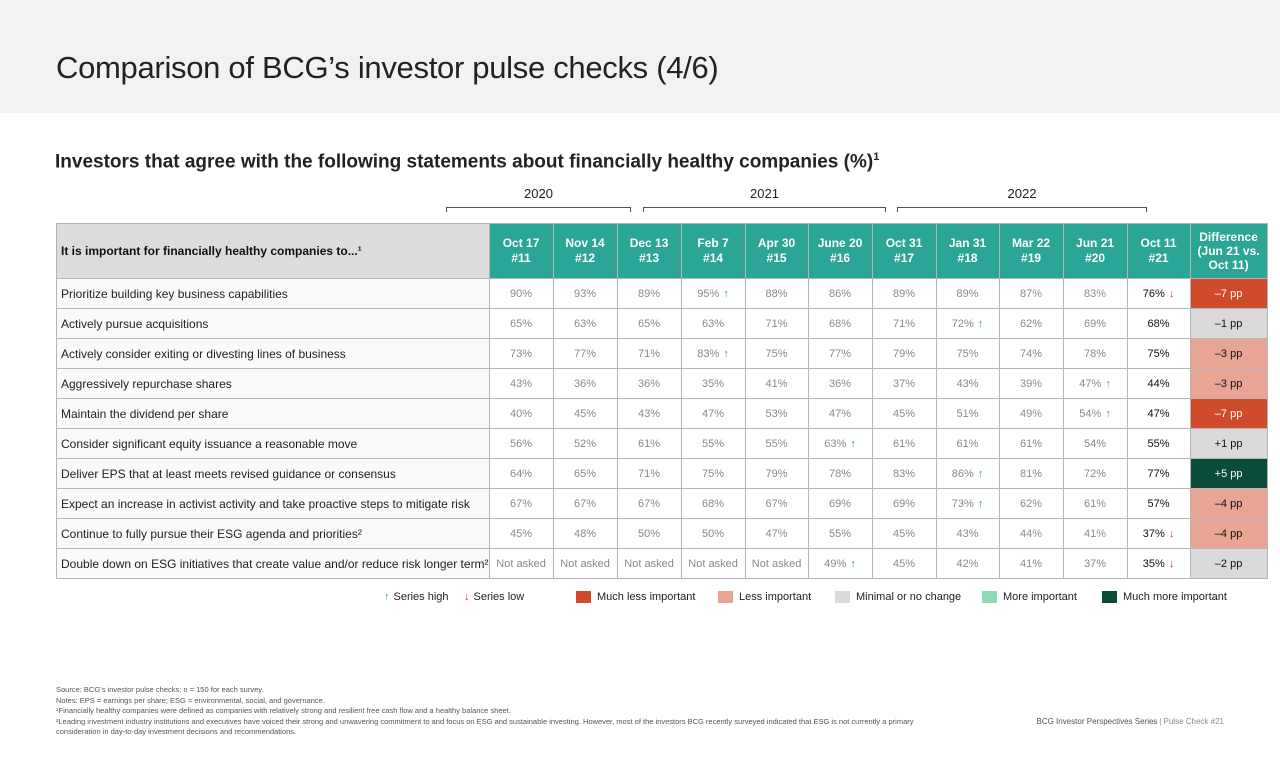  I want to click on cell-value: 35%, so click(713, 383).